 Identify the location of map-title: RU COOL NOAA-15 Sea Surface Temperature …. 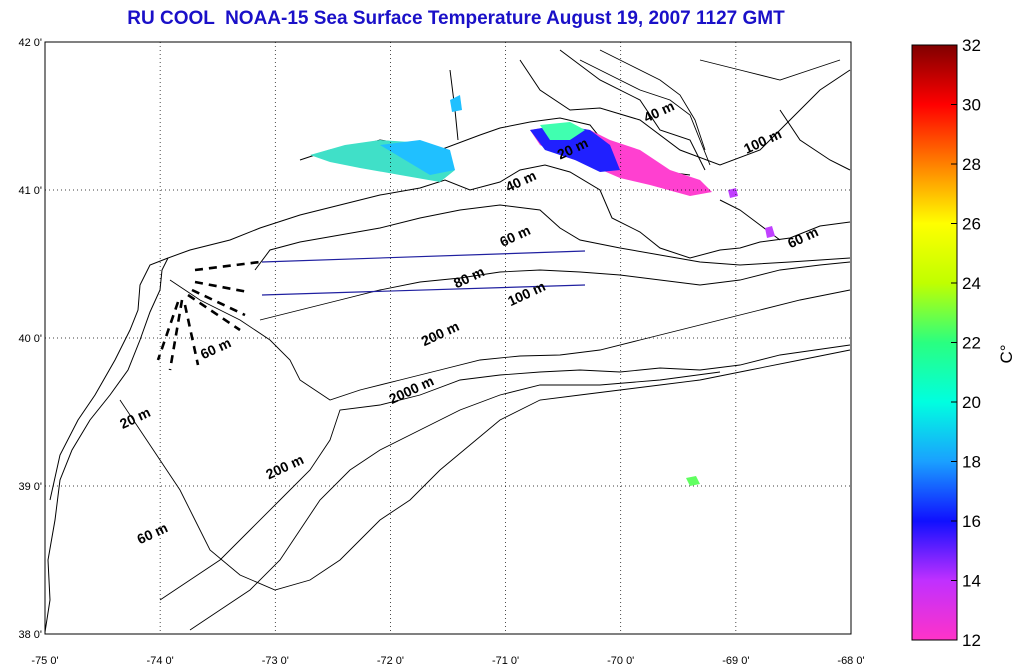
(456, 18).